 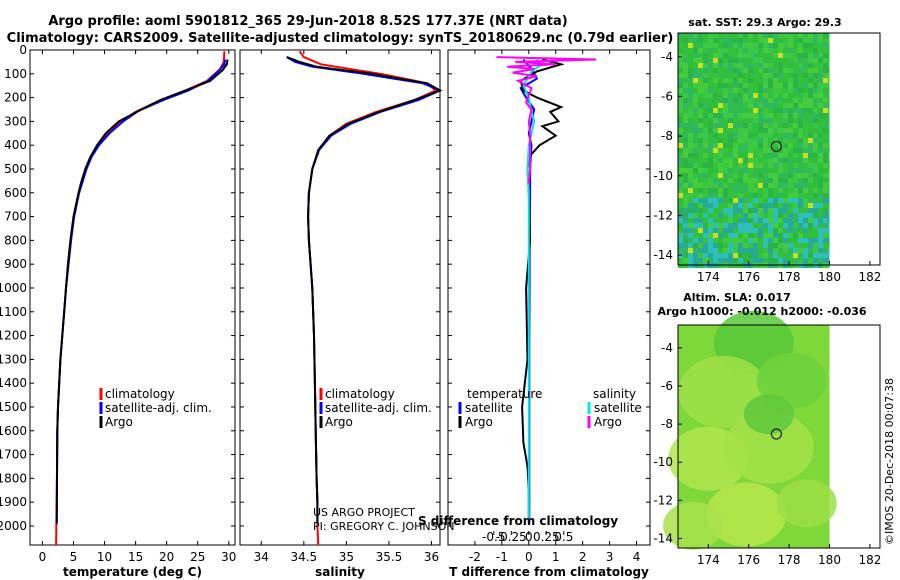 I want to click on x-tick-label: 4, so click(x=637, y=557).